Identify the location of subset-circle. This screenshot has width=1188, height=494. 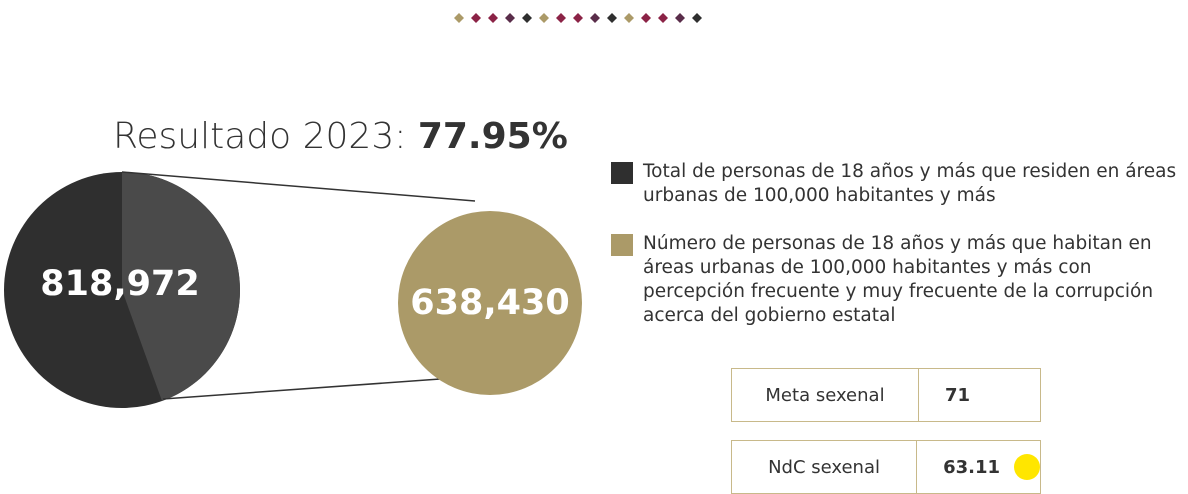
(490, 303).